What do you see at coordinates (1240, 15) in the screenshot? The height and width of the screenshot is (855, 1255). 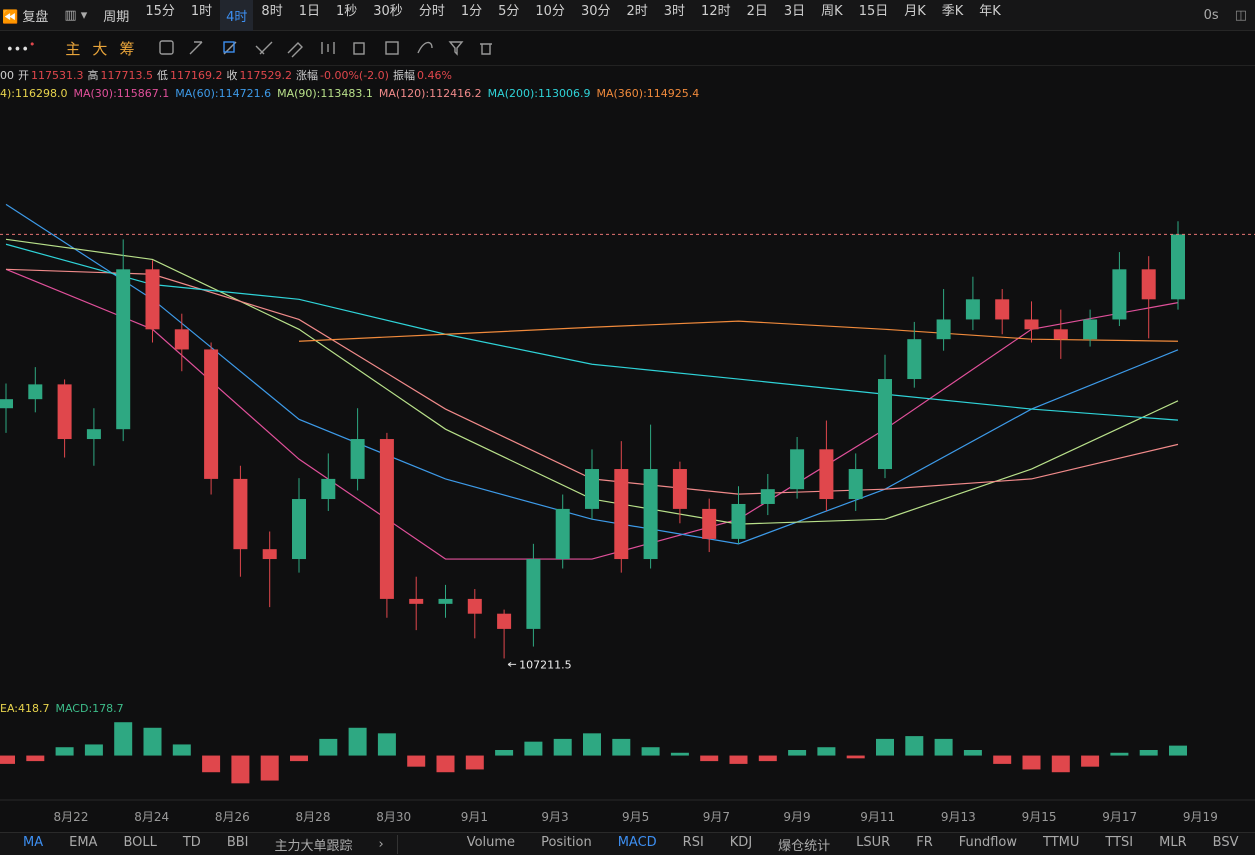 I see `camera: ◫` at bounding box center [1240, 15].